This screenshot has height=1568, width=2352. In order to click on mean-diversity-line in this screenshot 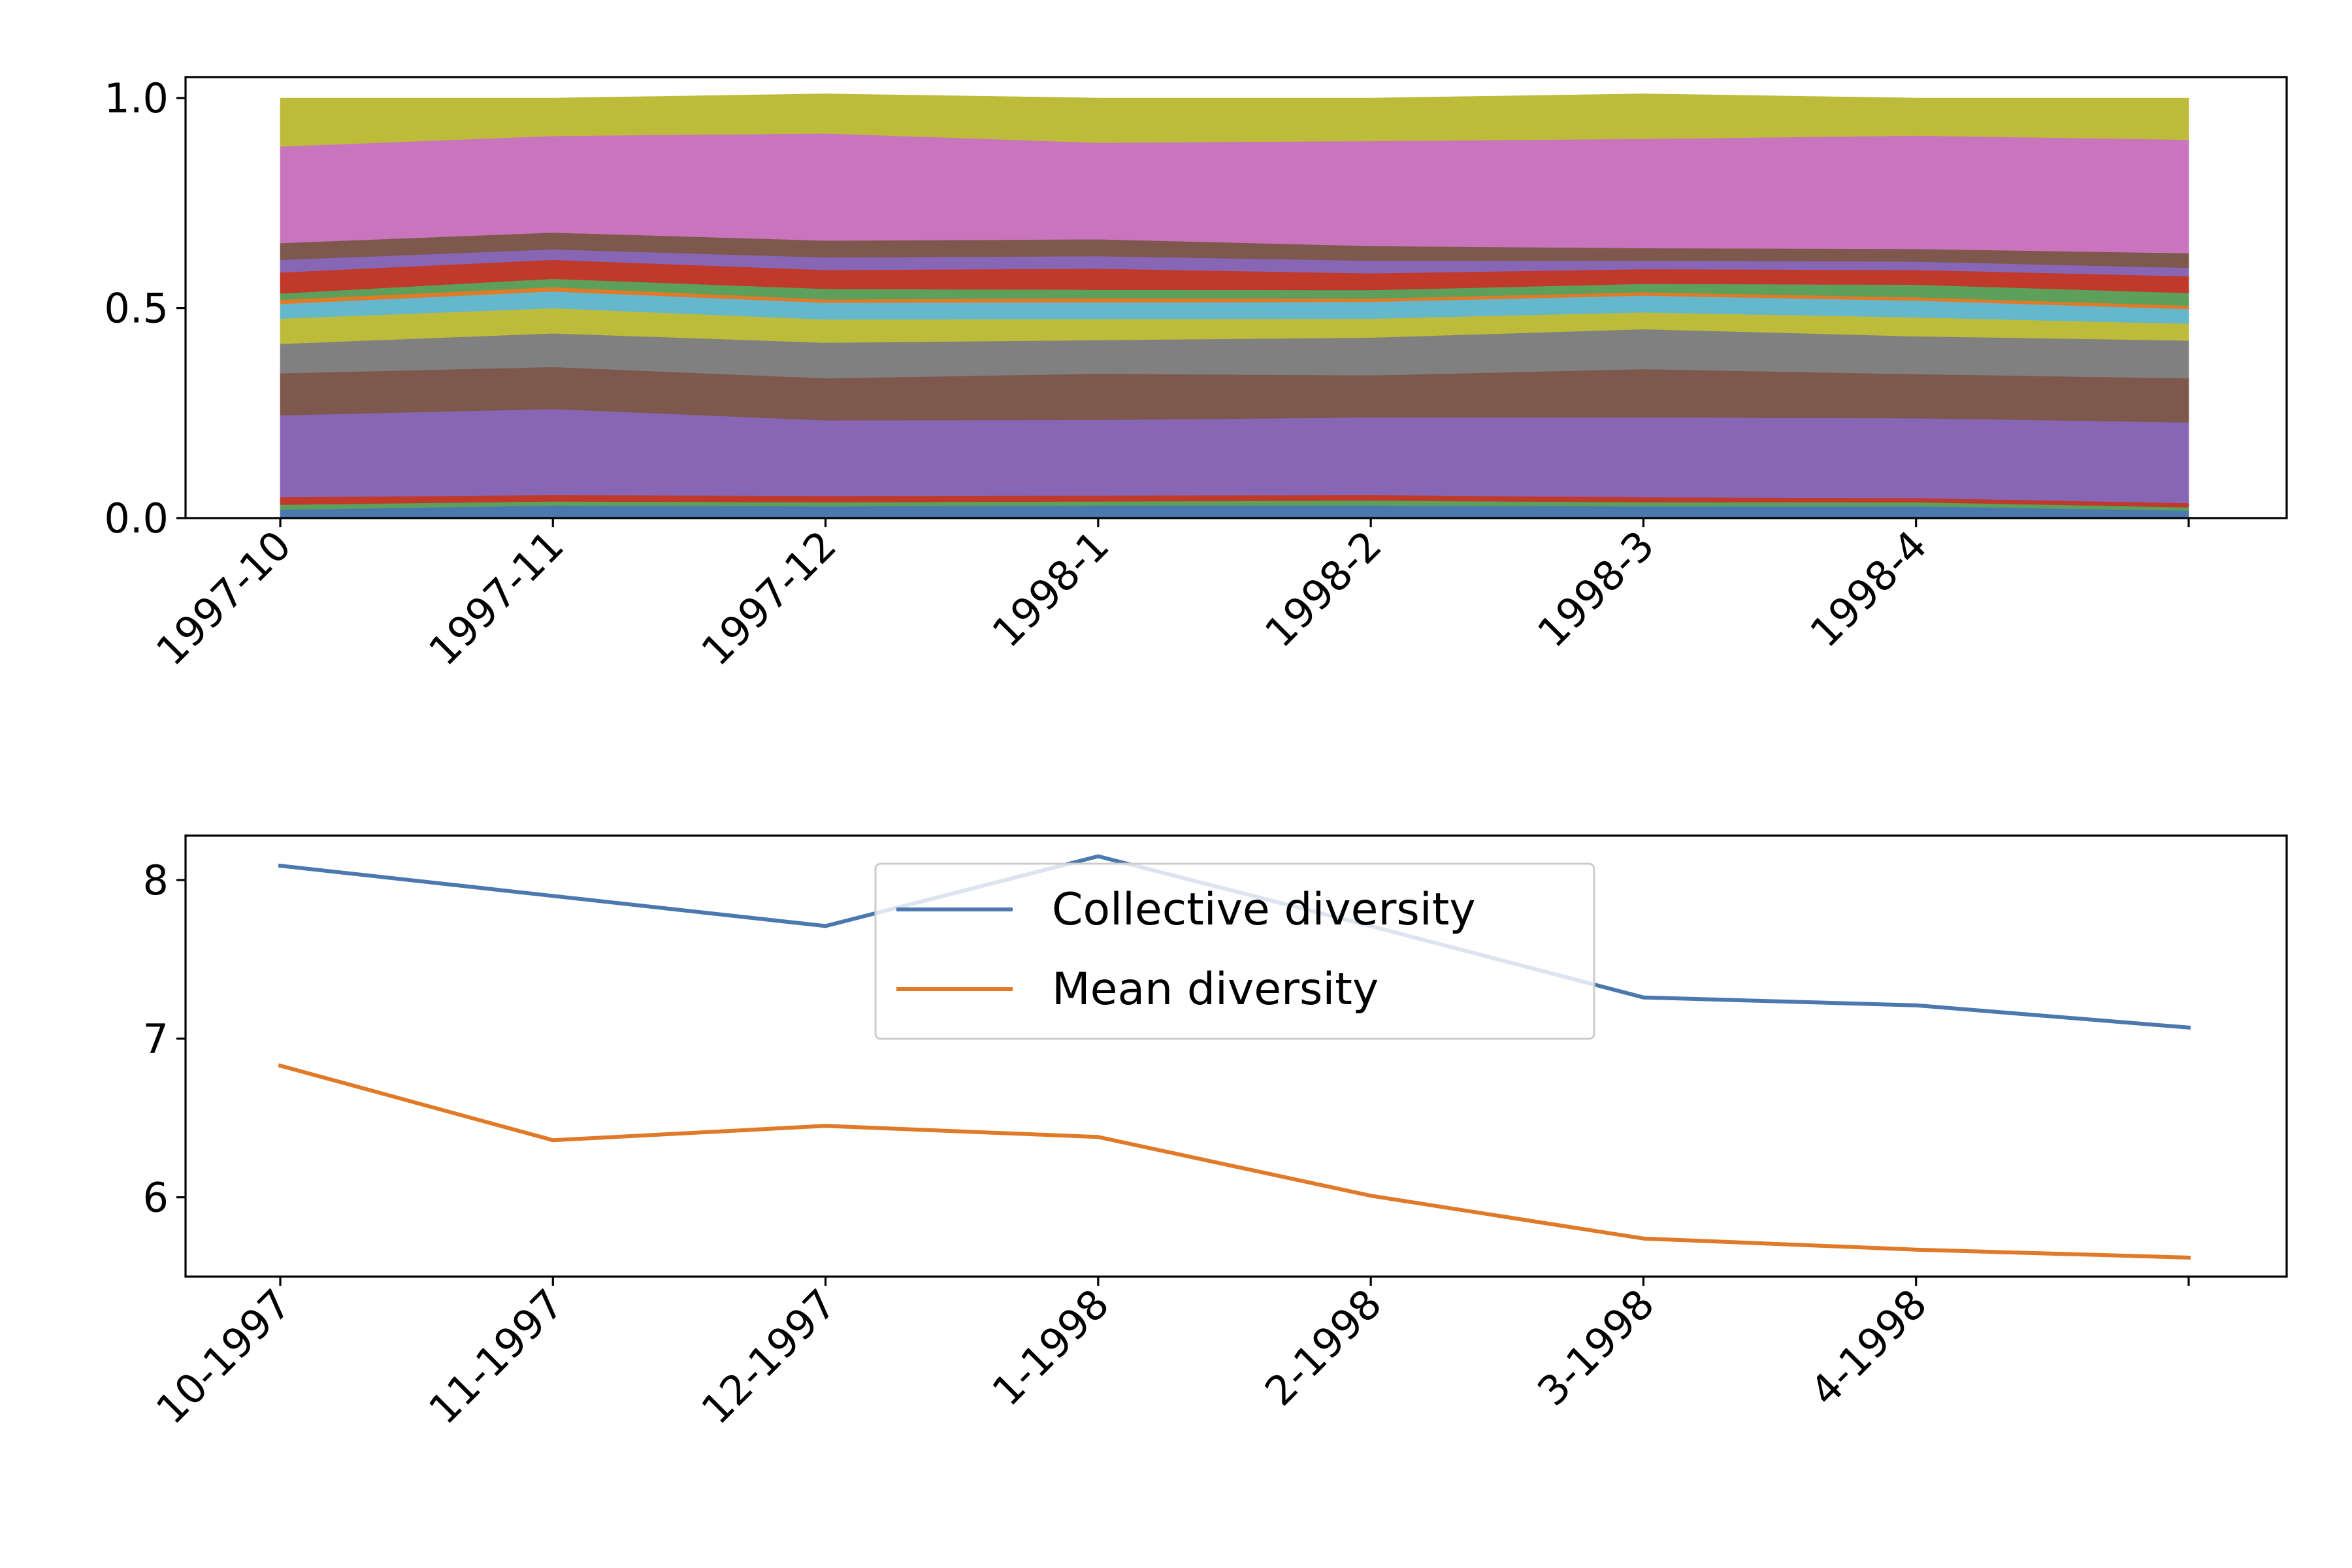, I will do `click(1234, 1161)`.